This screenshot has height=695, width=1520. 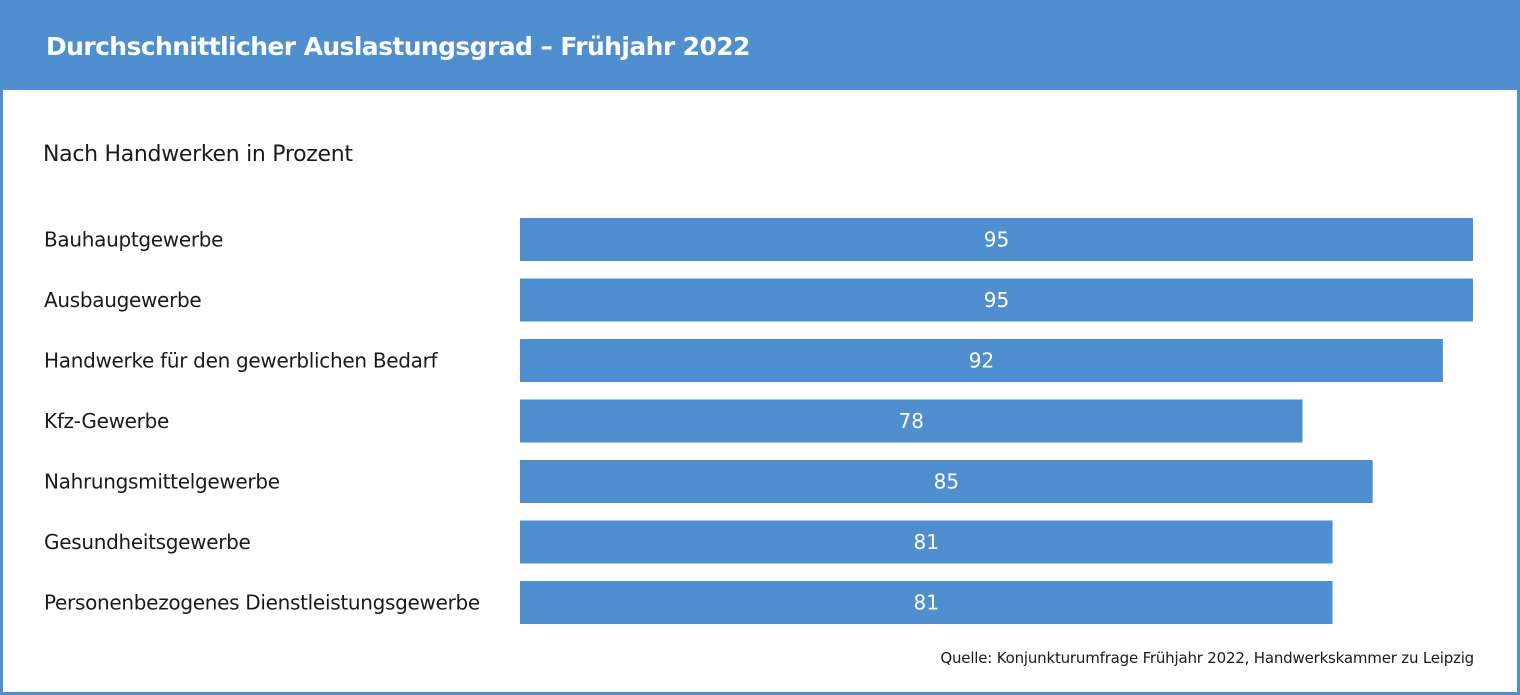 I want to click on chart-subtitle: Nach Handwerken in Prozent, so click(x=198, y=154).